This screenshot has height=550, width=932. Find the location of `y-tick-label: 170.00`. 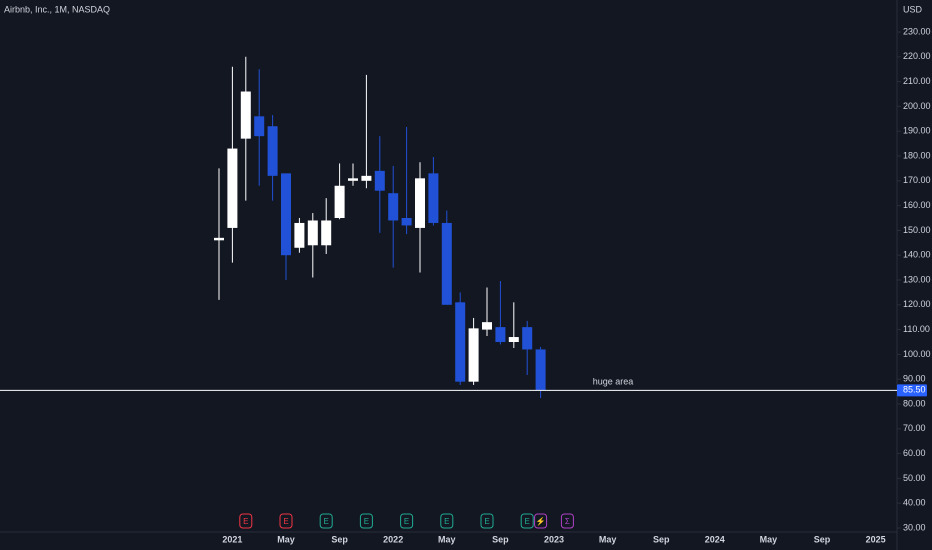

y-tick-label: 170.00 is located at coordinates (917, 180).